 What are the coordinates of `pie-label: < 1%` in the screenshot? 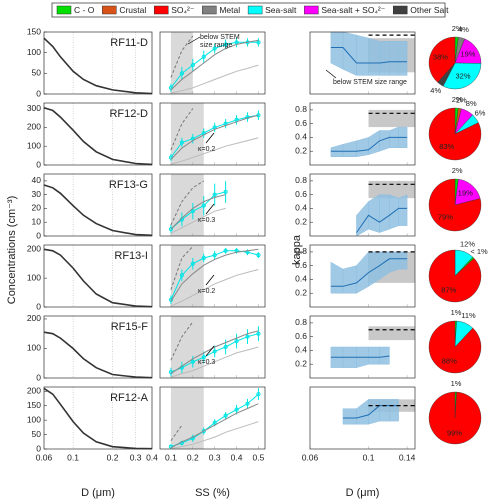 It's located at (479, 251).